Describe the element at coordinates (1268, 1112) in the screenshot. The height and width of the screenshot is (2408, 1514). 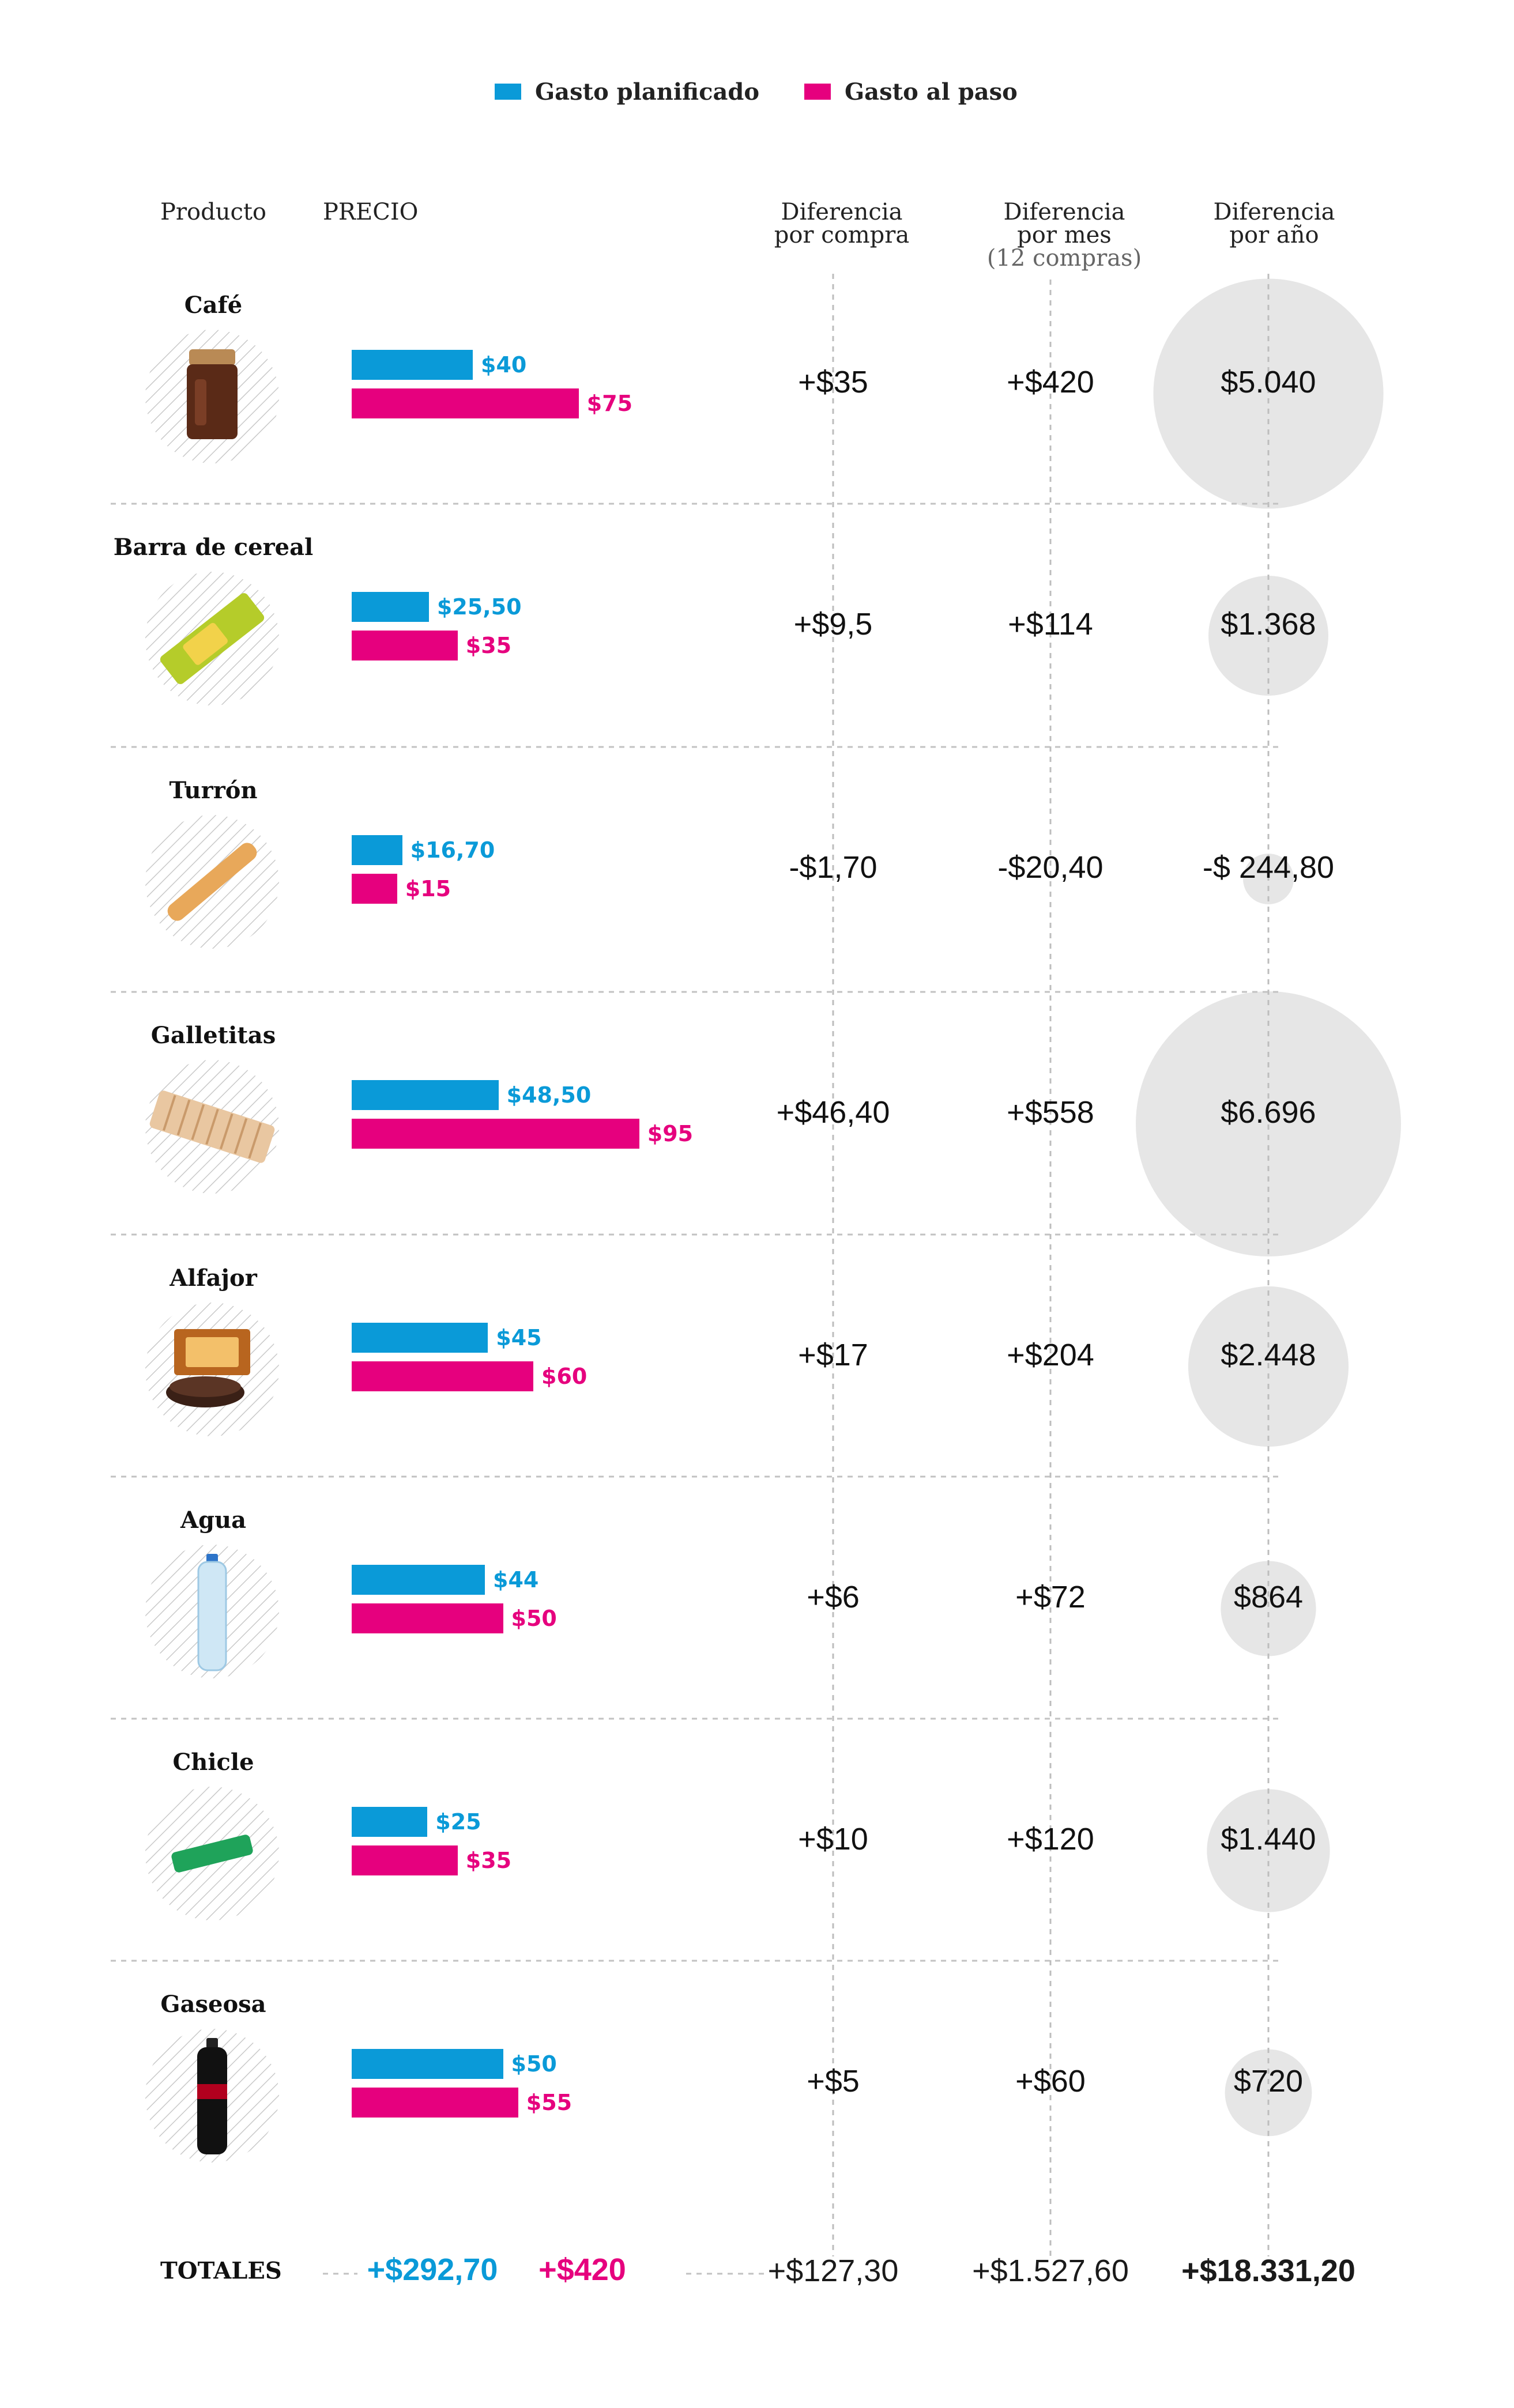
I see `diff-per-year: $6.696` at that location.